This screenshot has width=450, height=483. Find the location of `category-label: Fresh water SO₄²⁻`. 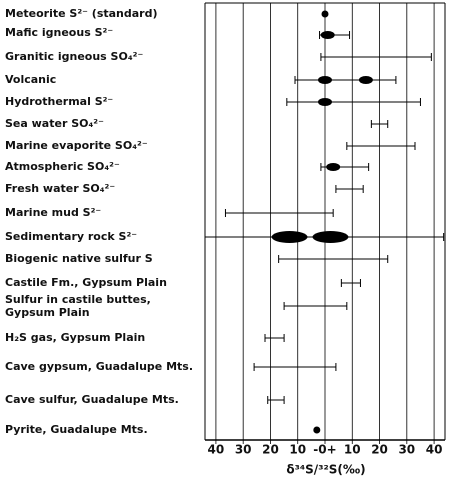

category-label: Fresh water SO₄²⁻ is located at coordinates (60, 188).